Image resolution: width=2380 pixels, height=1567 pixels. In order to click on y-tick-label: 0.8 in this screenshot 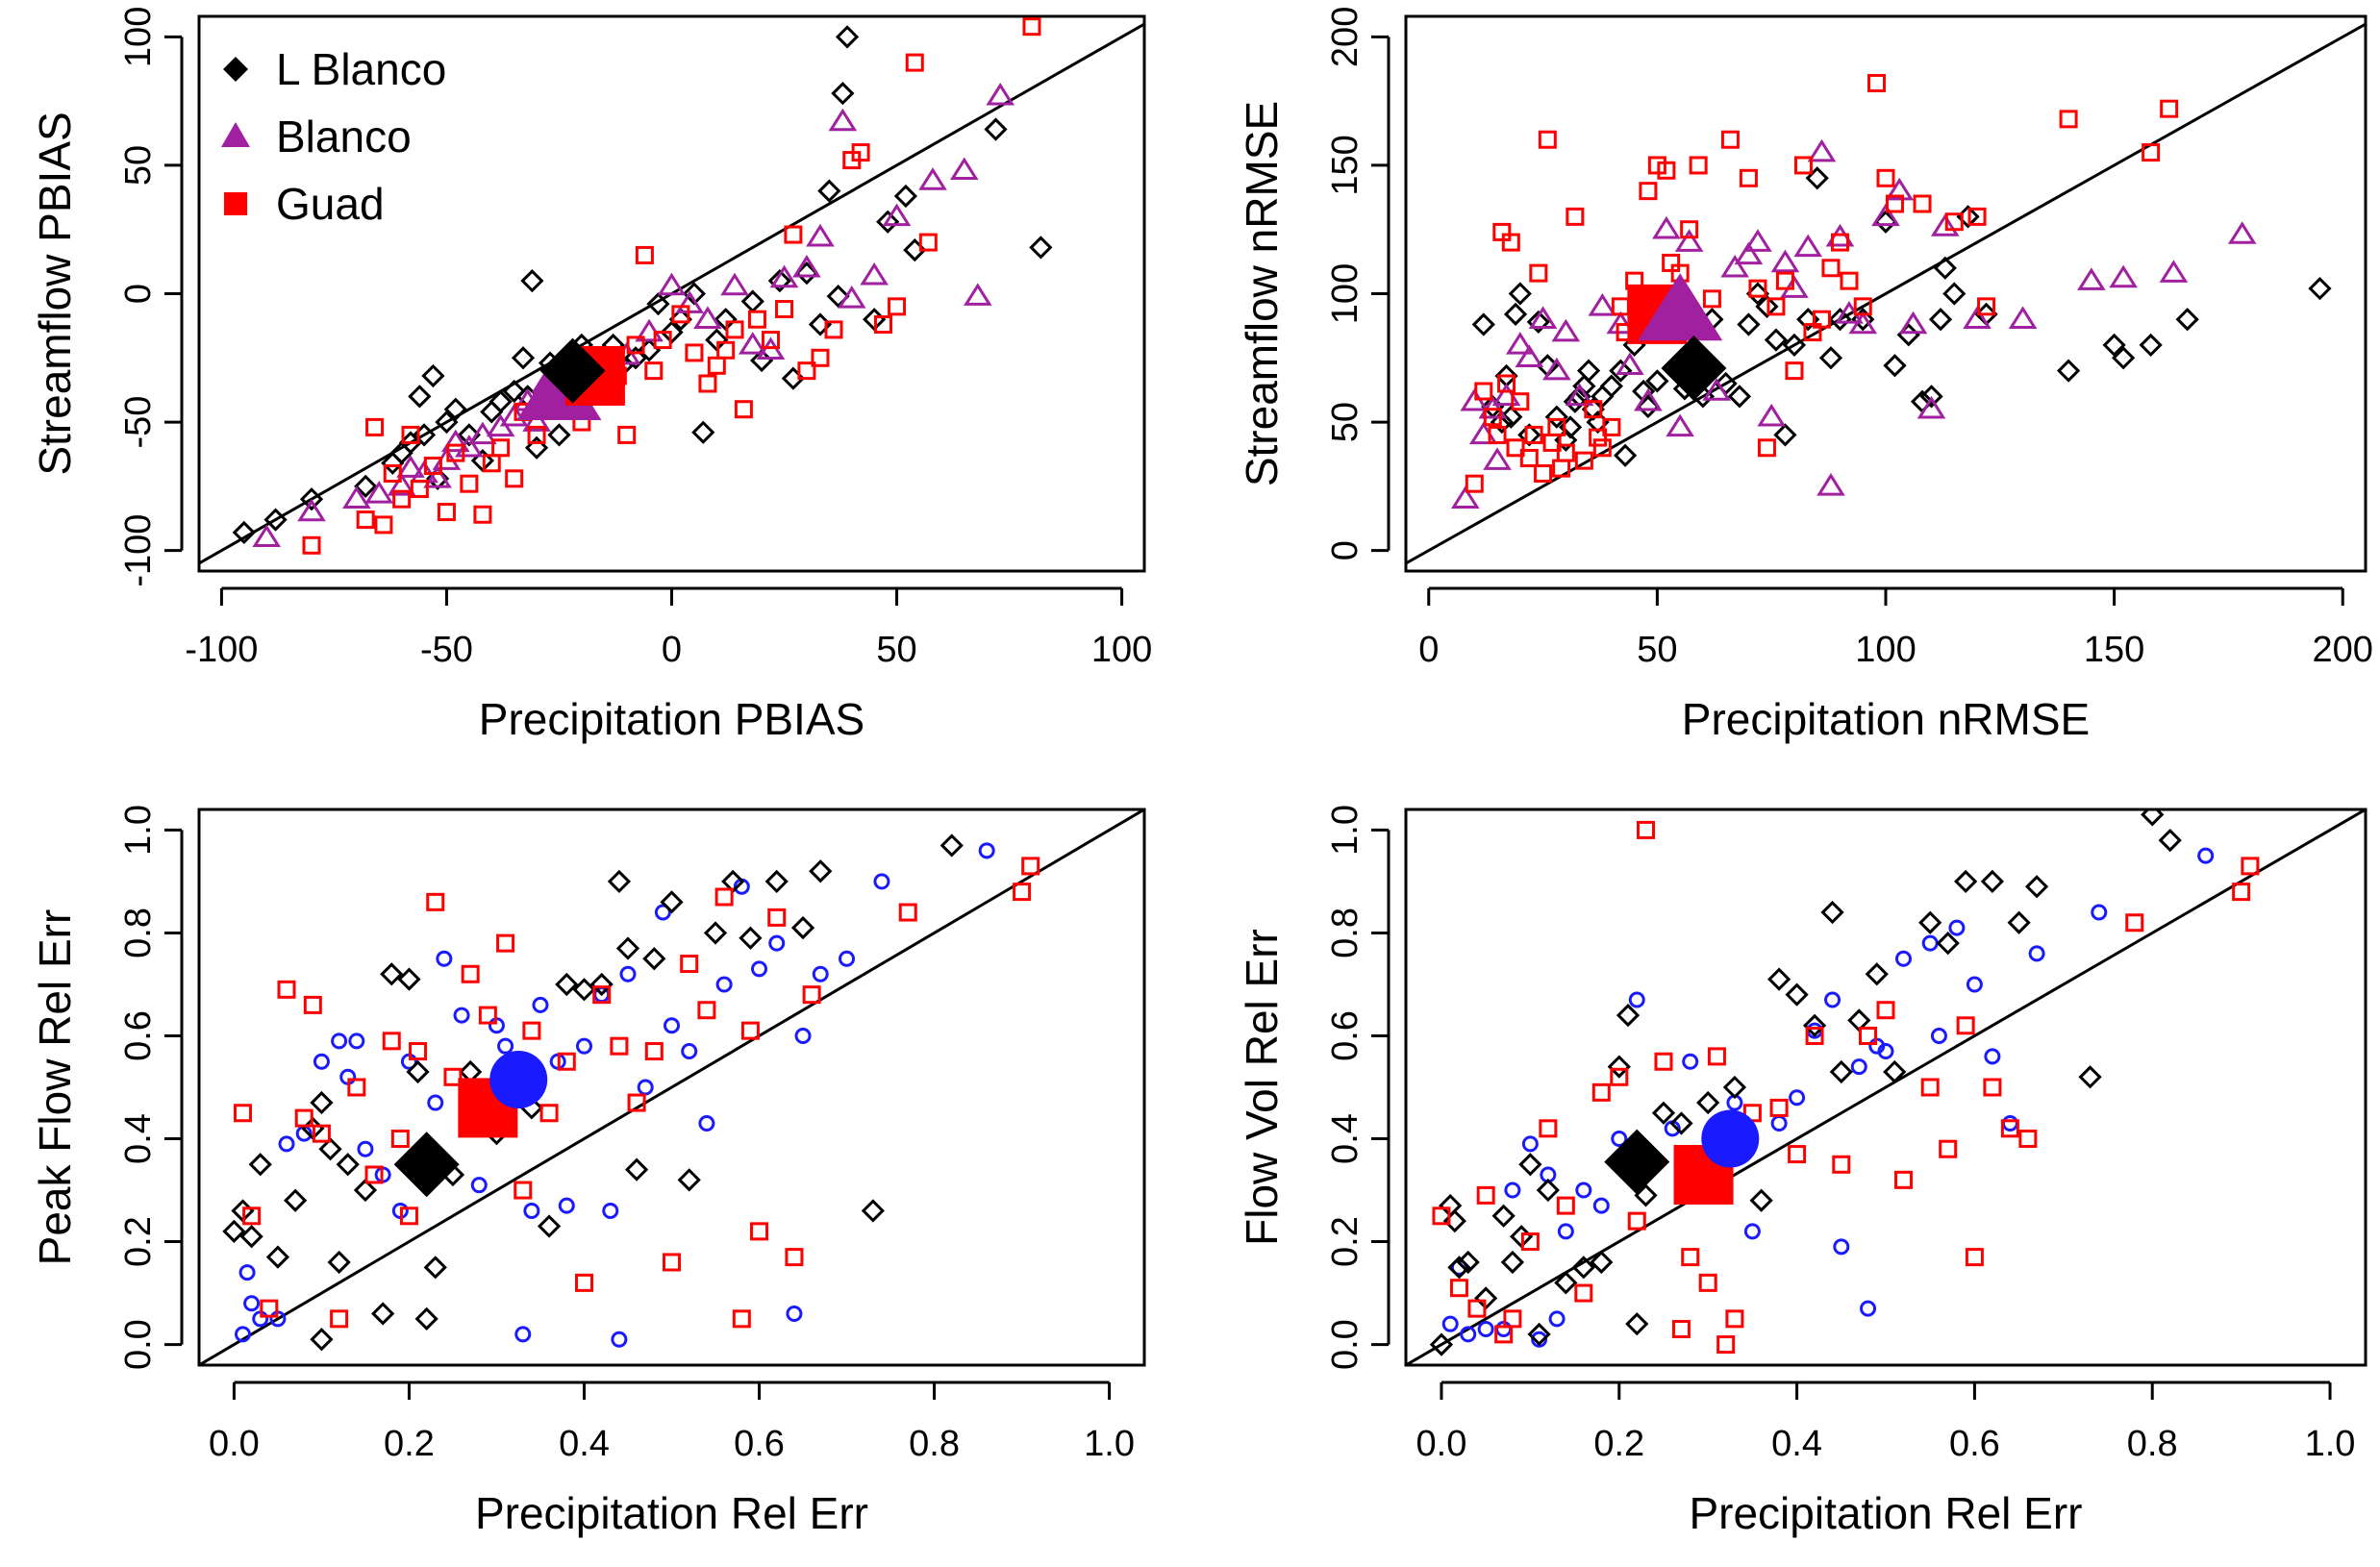, I will do `click(1345, 933)`.